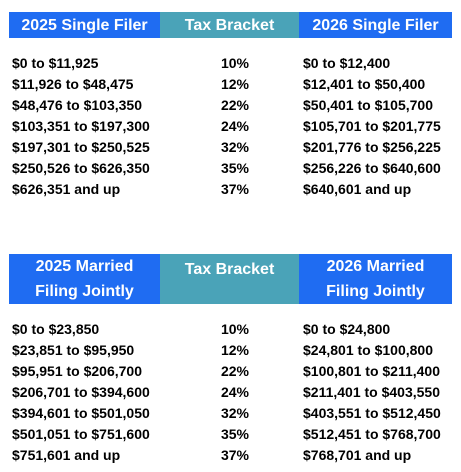 The image size is (461, 472). Describe the element at coordinates (81, 413) in the screenshot. I see `married-2025-row: $394,601 to $501,050` at that location.